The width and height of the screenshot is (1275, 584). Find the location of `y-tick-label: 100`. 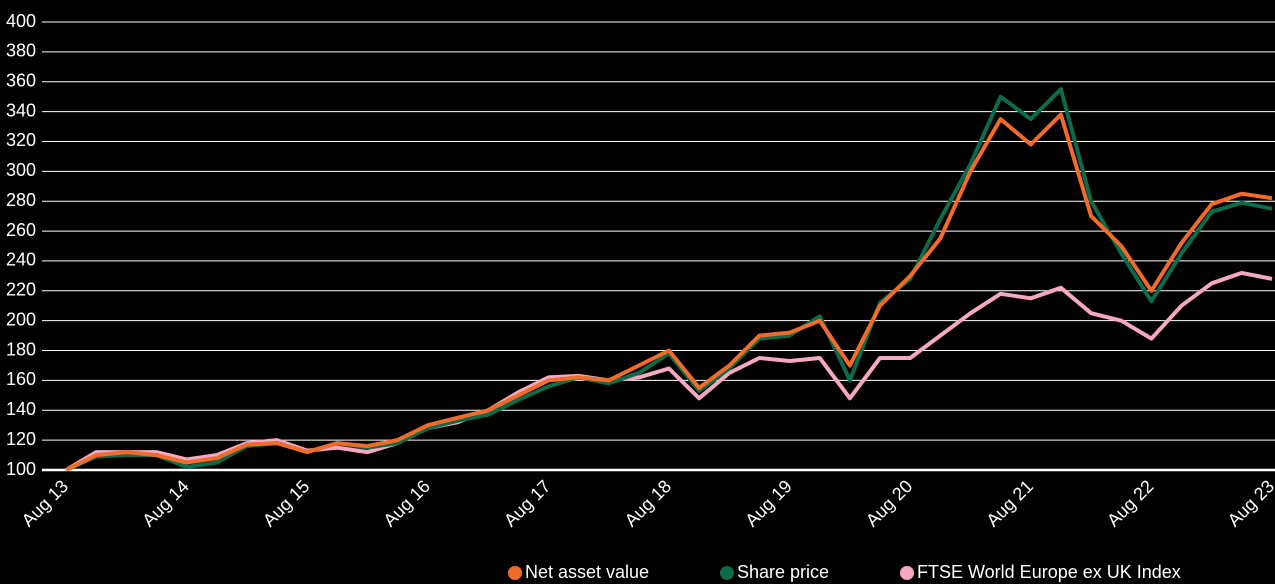

y-tick-label: 100 is located at coordinates (21, 469).